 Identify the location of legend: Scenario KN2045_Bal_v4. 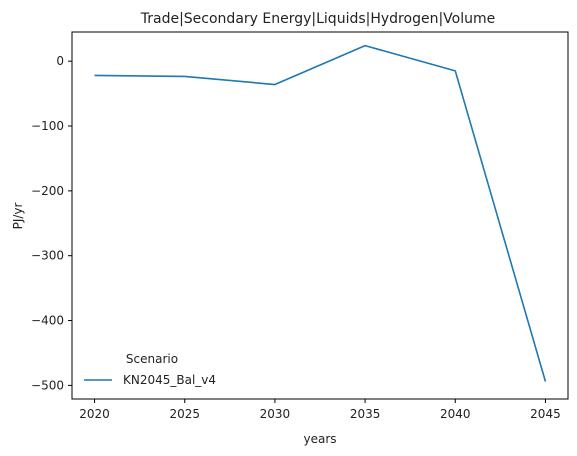
(150, 369).